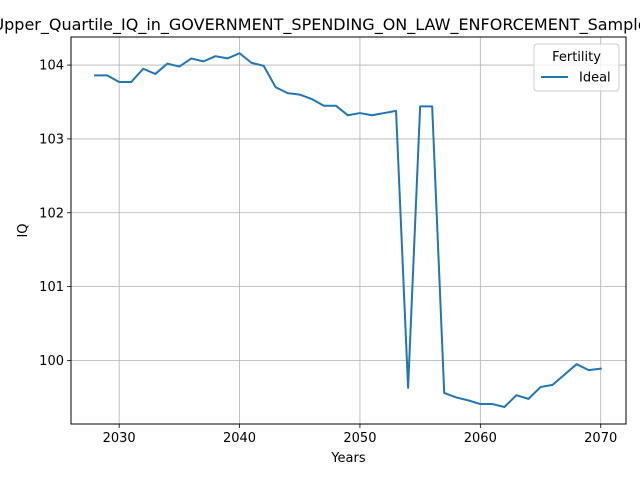  Describe the element at coordinates (51, 66) in the screenshot. I see `y-tick-label: 104` at that location.